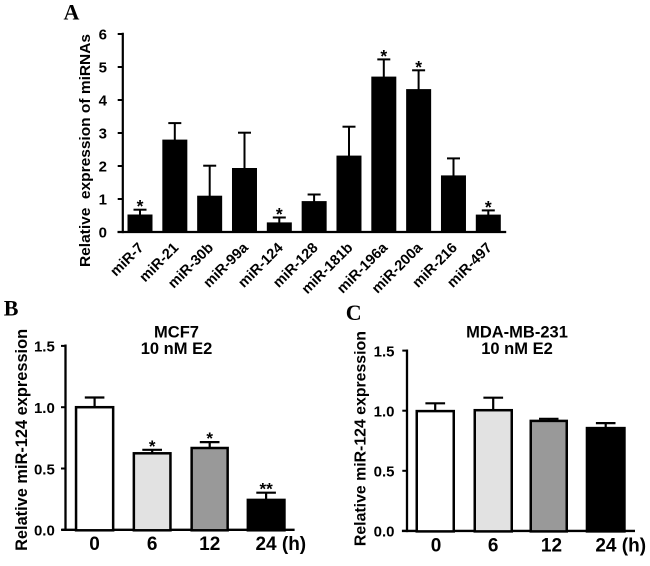 This screenshot has width=650, height=566. What do you see at coordinates (103, 167) in the screenshot?
I see `svg-text: 2` at bounding box center [103, 167].